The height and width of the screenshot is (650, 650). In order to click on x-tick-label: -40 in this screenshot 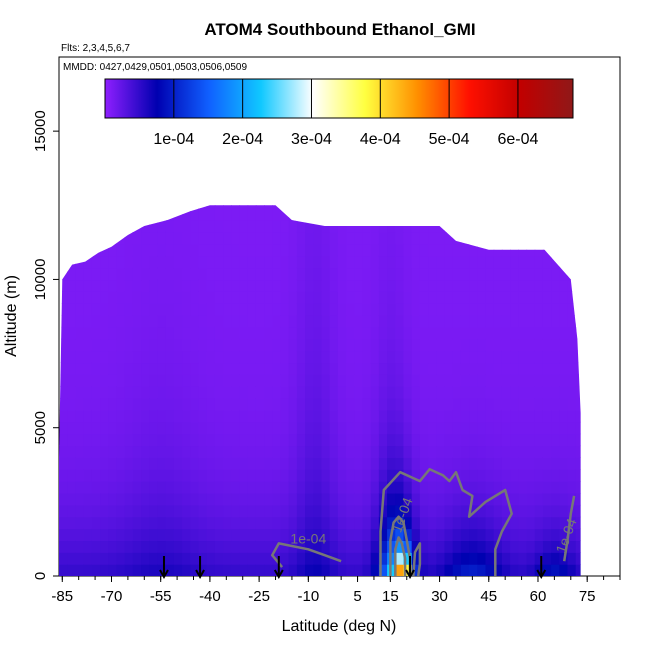, I will do `click(210, 596)`.